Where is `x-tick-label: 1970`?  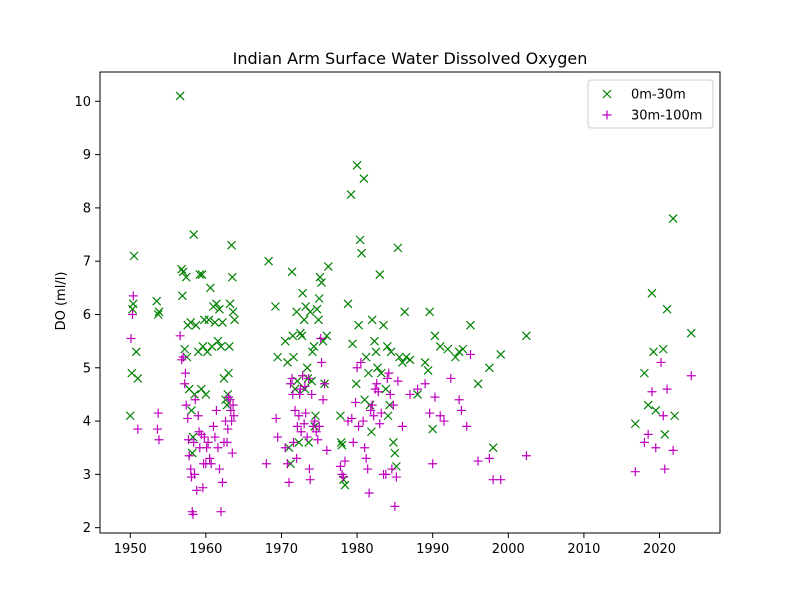 x-tick-label: 1970 is located at coordinates (281, 549).